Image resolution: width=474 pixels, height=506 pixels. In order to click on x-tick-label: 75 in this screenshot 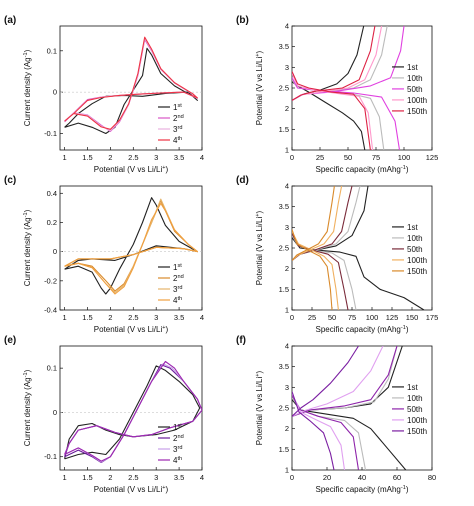, I will do `click(352, 317)`.